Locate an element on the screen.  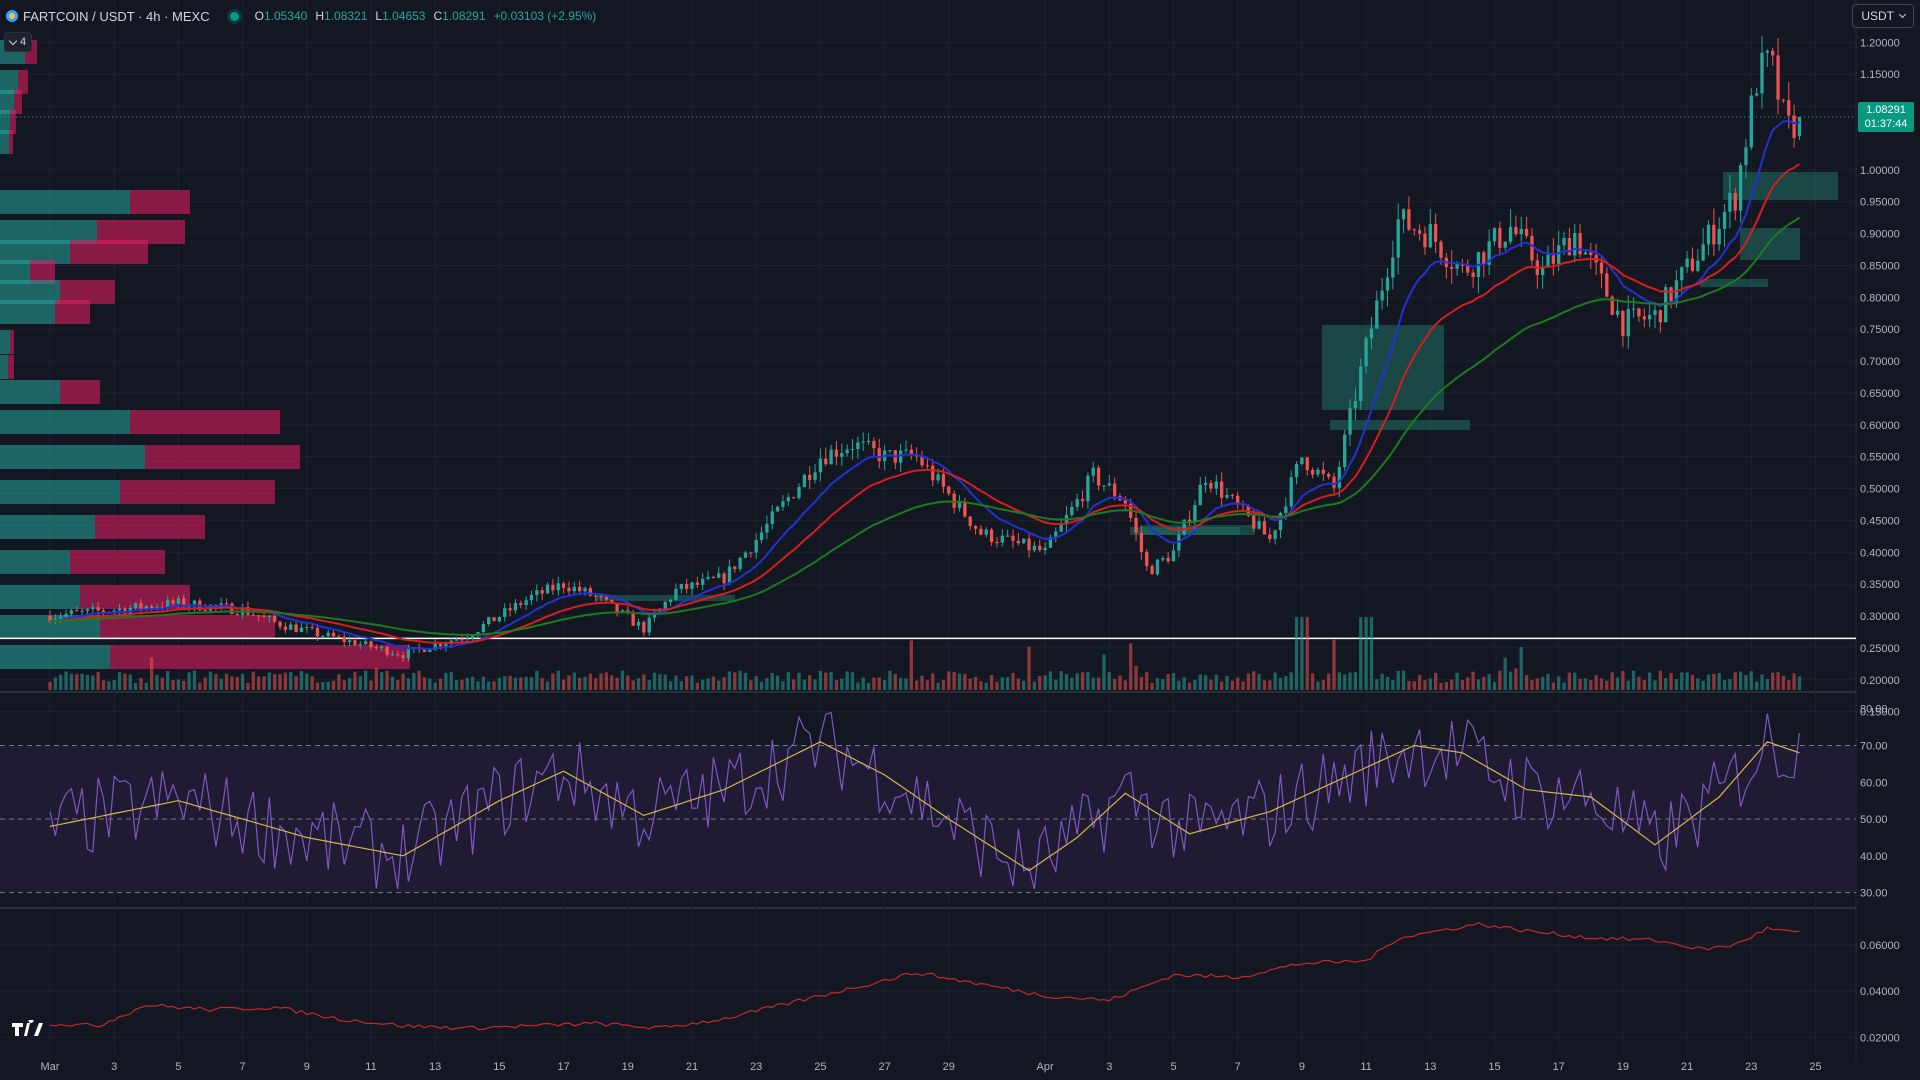
symbol-title: FARTCOIN / USDT · 4h · MEXC is located at coordinates (116, 16).